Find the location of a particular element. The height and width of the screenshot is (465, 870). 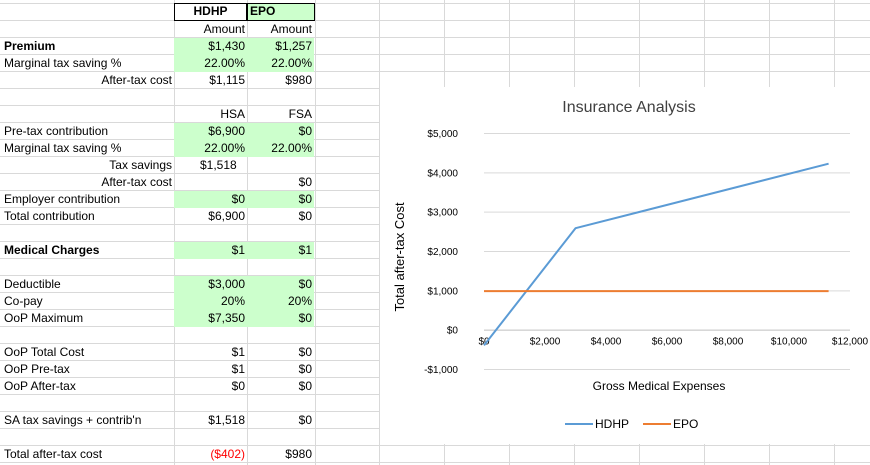

chart-title: Insurance Analysis is located at coordinates (628, 107).